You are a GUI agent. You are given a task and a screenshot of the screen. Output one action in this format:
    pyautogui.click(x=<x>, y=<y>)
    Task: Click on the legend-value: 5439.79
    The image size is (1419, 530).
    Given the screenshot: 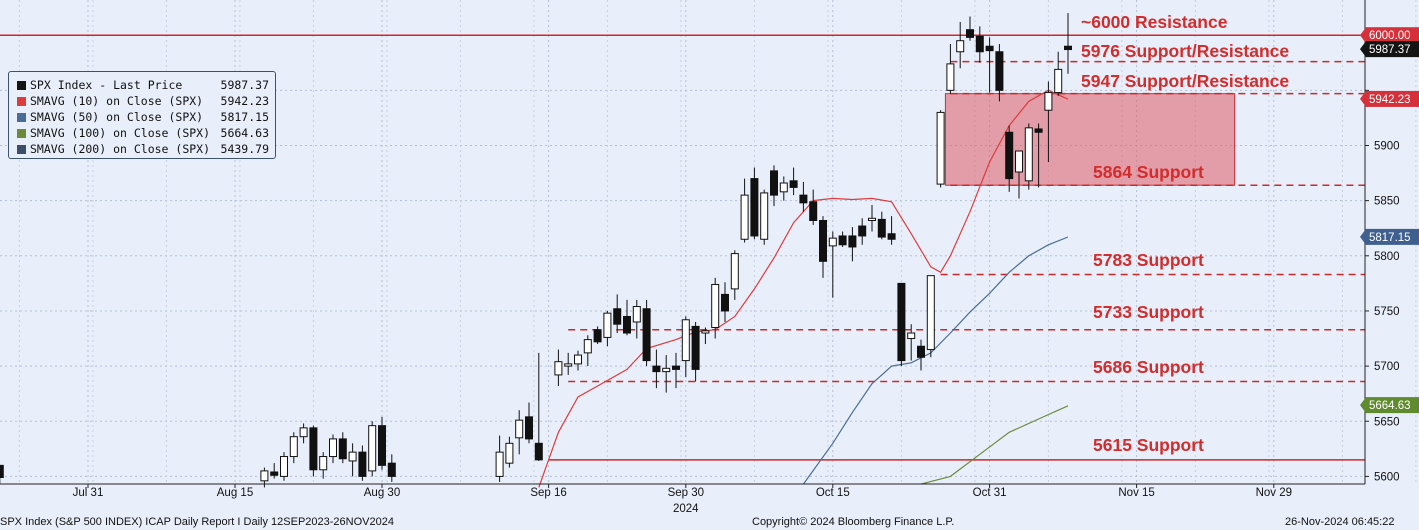 What is the action you would take?
    pyautogui.click(x=244, y=149)
    